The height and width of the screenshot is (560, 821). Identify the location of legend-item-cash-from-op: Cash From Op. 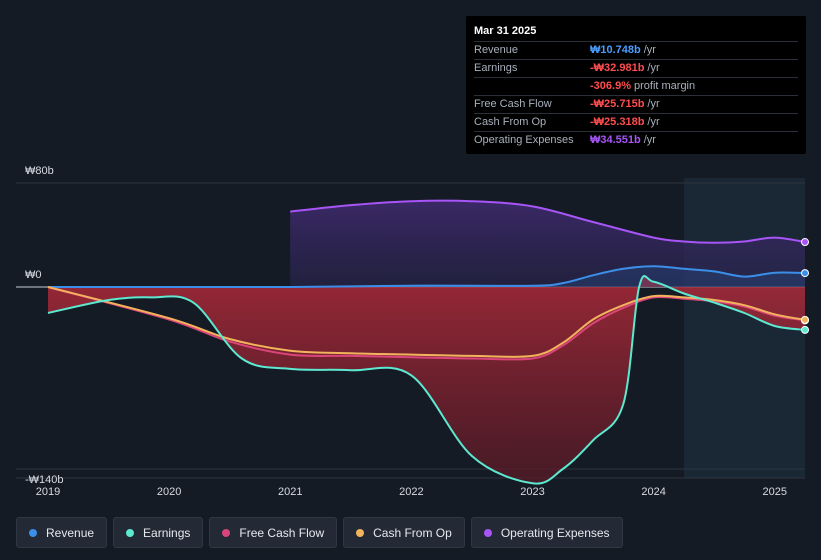
(404, 532).